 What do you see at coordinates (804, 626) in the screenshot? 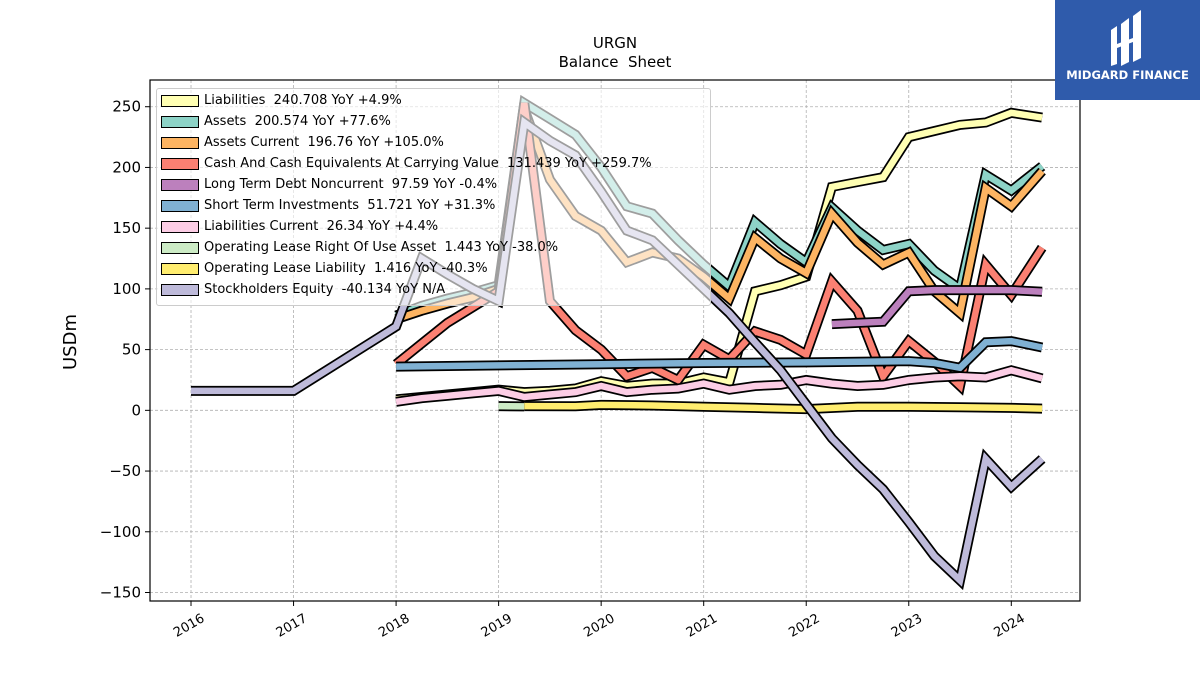
I see `x-tick-label: 2022` at bounding box center [804, 626].